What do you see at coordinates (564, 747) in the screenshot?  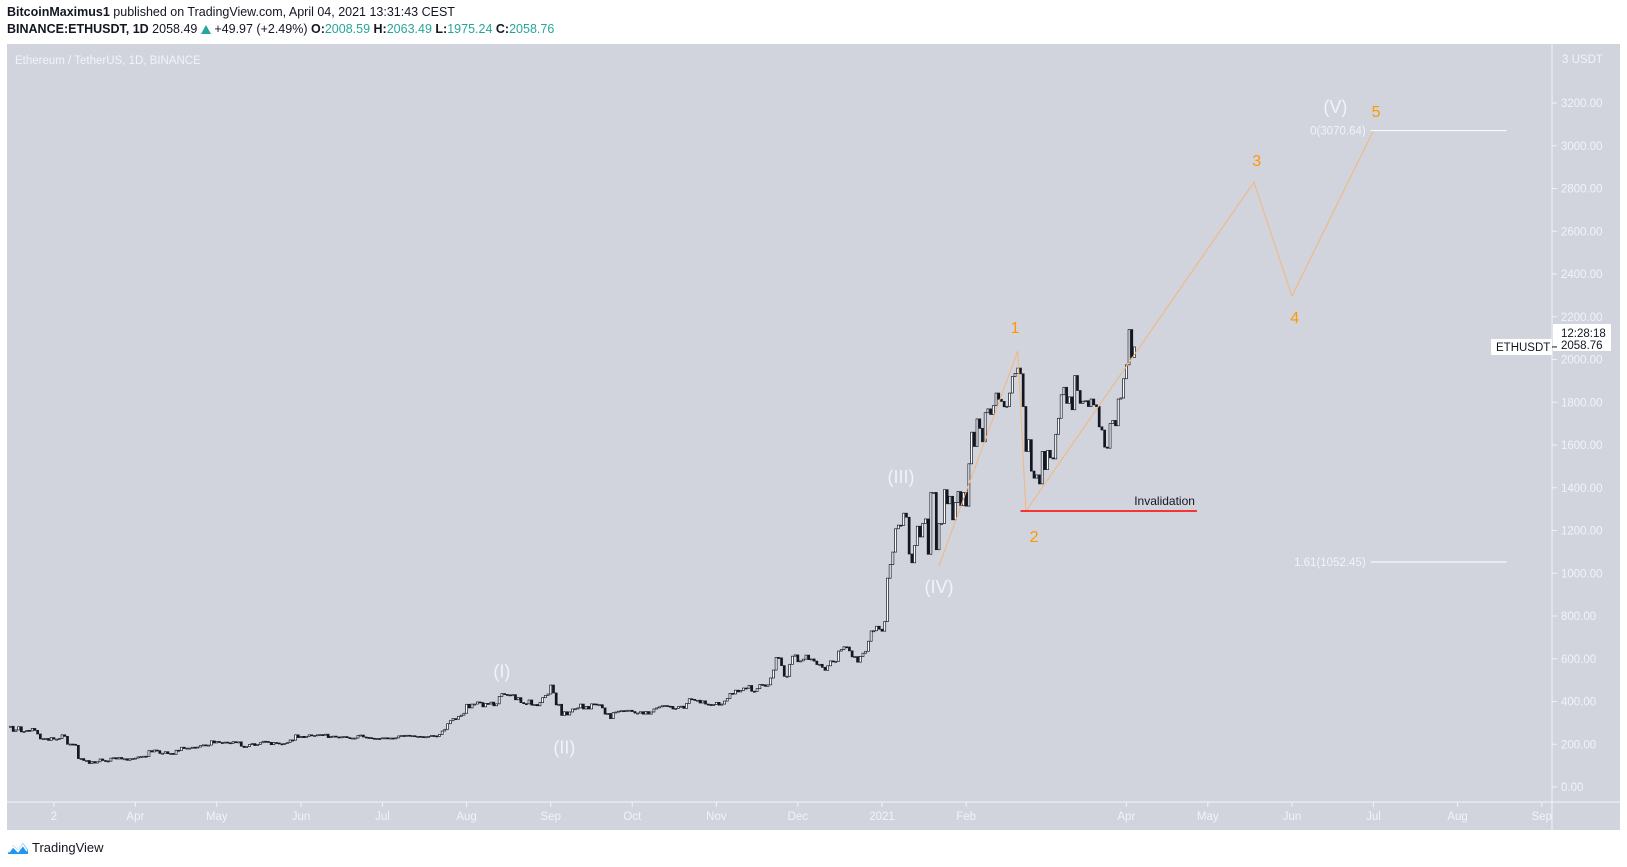 I see `major-wave-label: (II)` at bounding box center [564, 747].